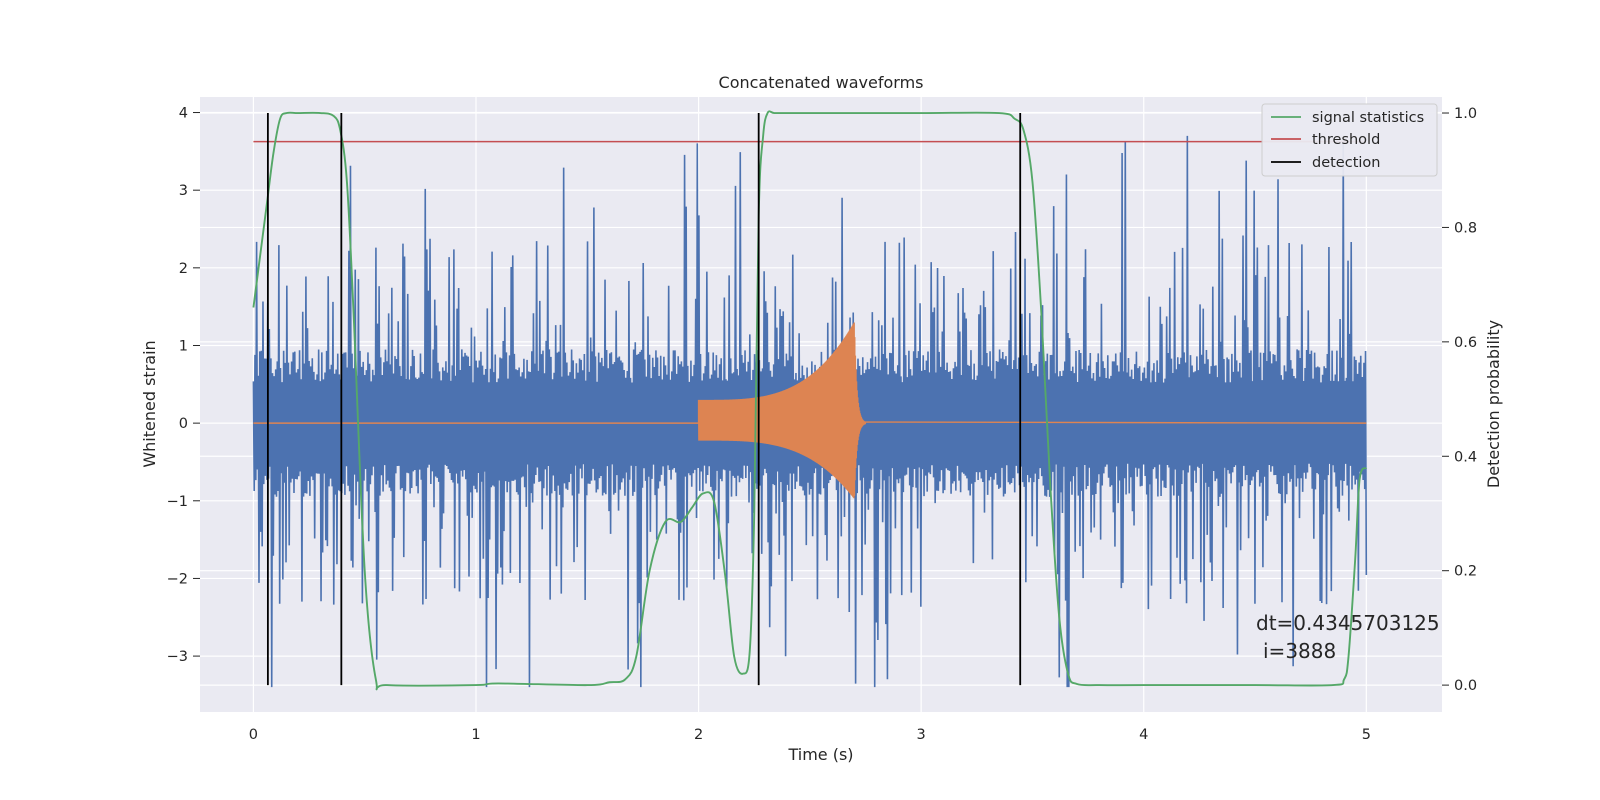 Image resolution: width=1600 pixels, height=800 pixels. I want to click on legend-label-detection: detection, so click(1346, 163).